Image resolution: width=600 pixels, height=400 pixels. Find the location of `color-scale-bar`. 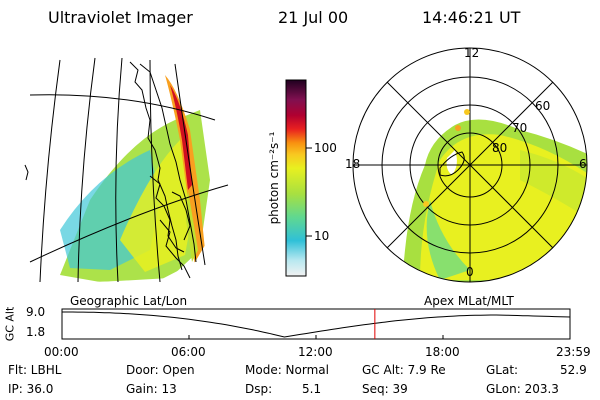

color-scale-bar is located at coordinates (298, 178).